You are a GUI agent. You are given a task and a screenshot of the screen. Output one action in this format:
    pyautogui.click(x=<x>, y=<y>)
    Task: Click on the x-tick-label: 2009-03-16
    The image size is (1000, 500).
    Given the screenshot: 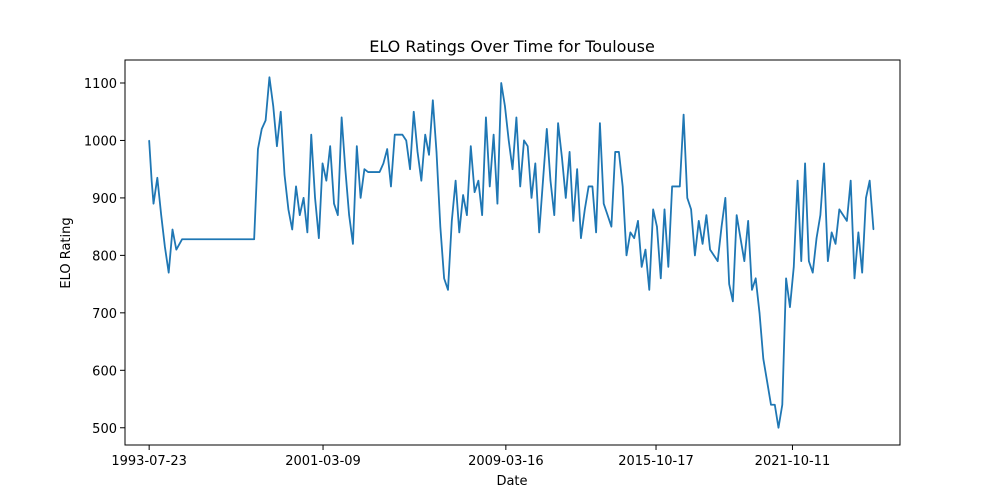 What is the action you would take?
    pyautogui.click(x=506, y=461)
    